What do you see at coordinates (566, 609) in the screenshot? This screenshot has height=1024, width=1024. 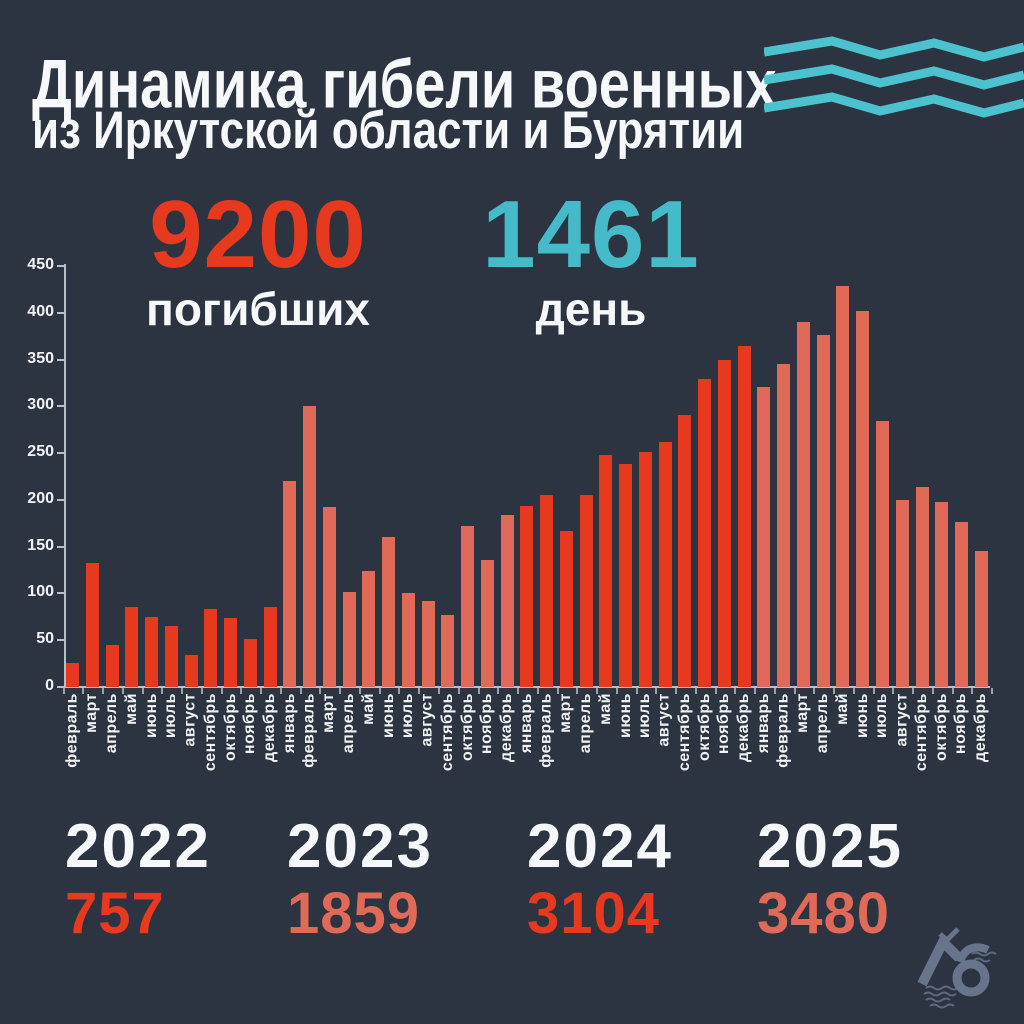 I see `bar-2024-март` at bounding box center [566, 609].